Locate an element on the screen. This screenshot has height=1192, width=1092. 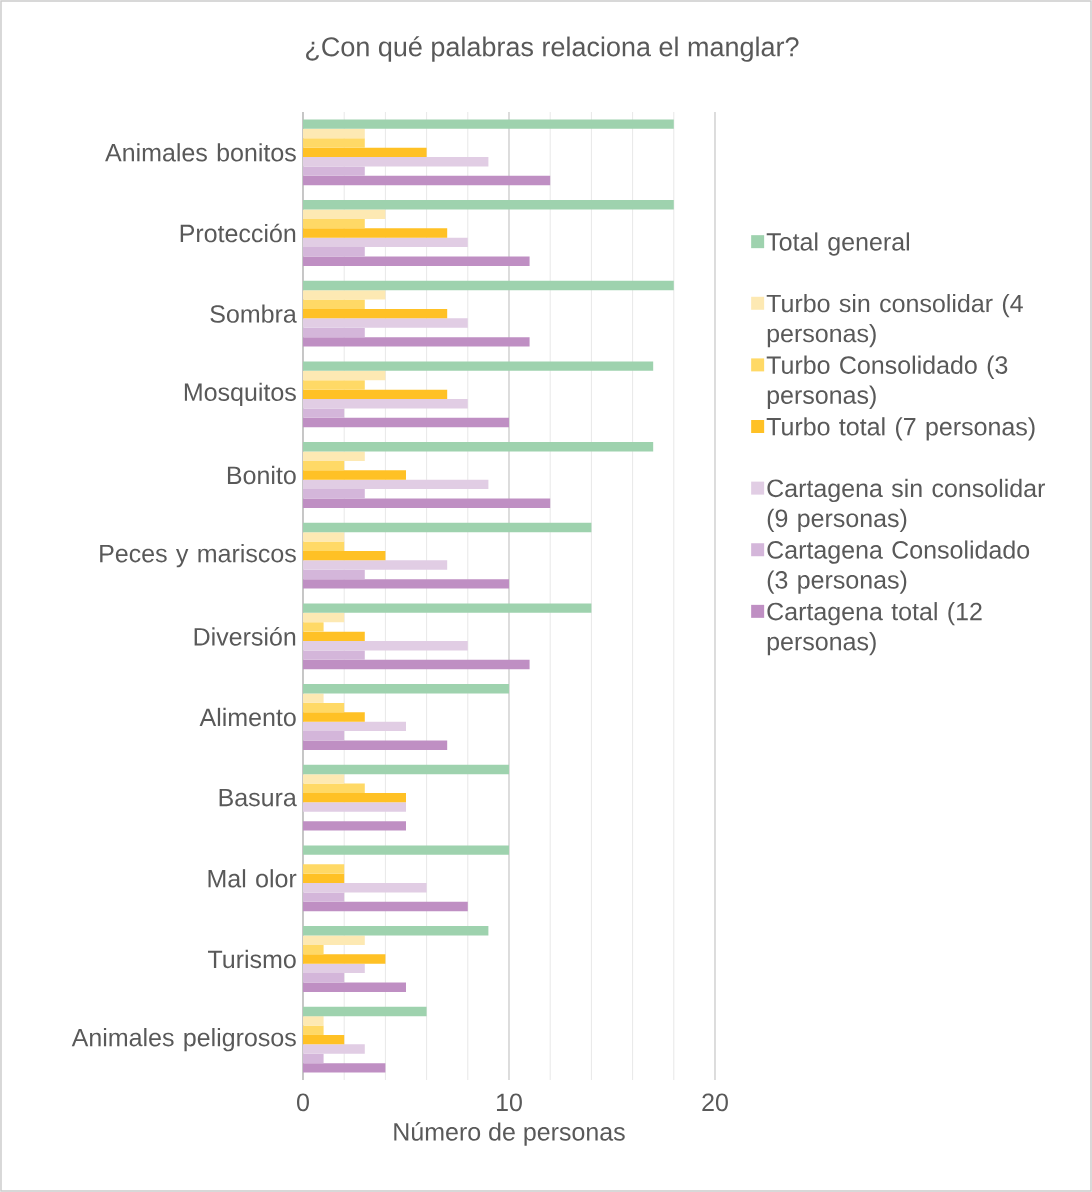
y-tick-label: Basura is located at coordinates (258, 797).